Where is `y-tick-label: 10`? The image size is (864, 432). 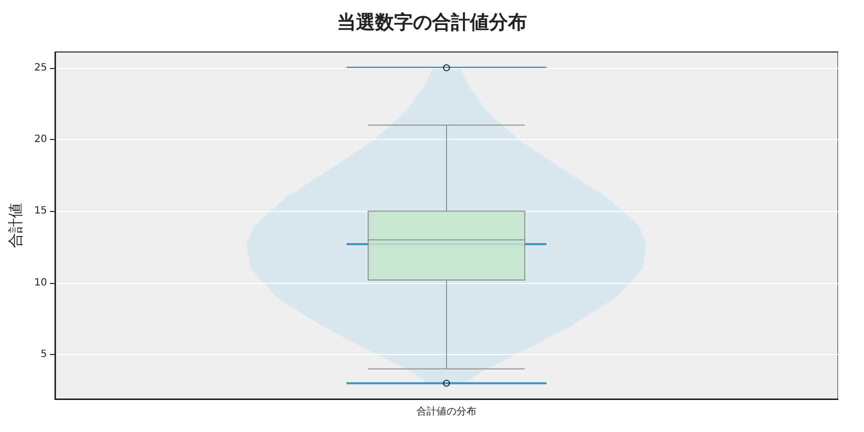 y-tick-label: 10 is located at coordinates (40, 282).